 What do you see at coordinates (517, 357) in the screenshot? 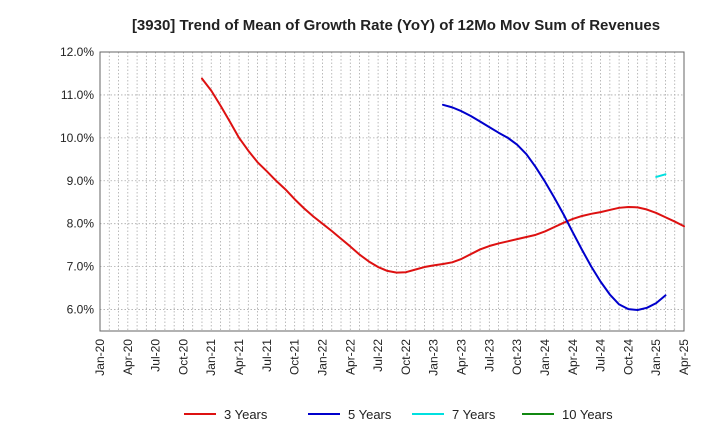
I see `x-tick-label: Oct-23` at bounding box center [517, 357].